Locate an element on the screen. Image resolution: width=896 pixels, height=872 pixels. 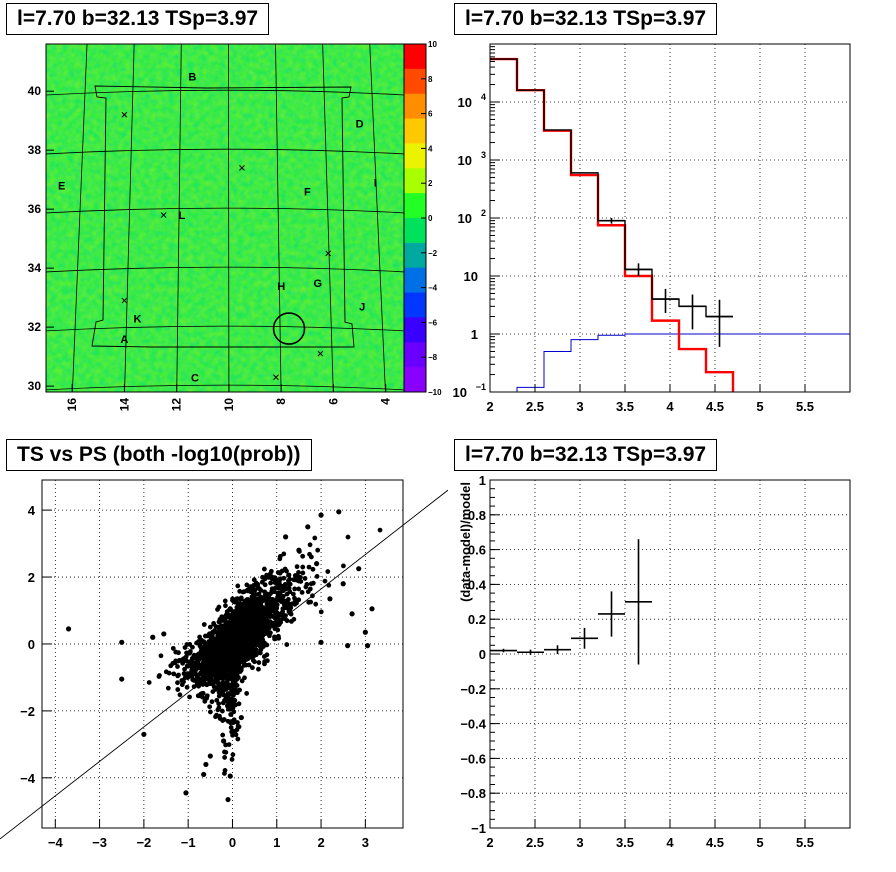
source-label-l: L is located at coordinates (182, 216).